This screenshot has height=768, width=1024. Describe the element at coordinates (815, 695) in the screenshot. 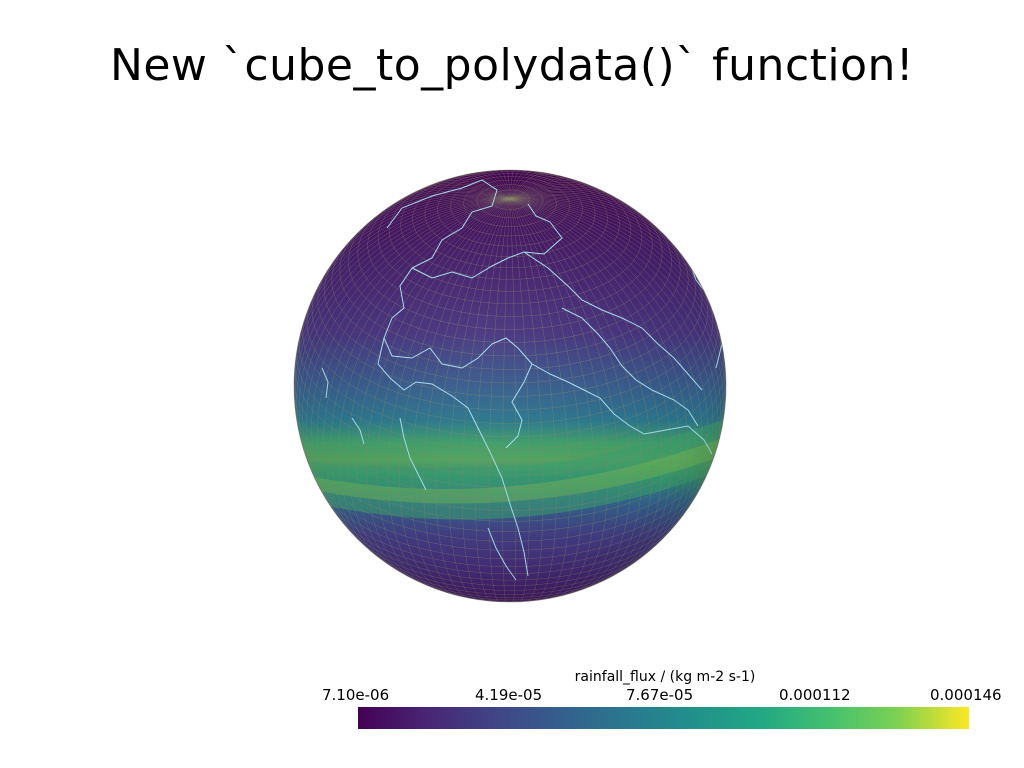

I see `colorbar-tick-3: 0.000112` at that location.